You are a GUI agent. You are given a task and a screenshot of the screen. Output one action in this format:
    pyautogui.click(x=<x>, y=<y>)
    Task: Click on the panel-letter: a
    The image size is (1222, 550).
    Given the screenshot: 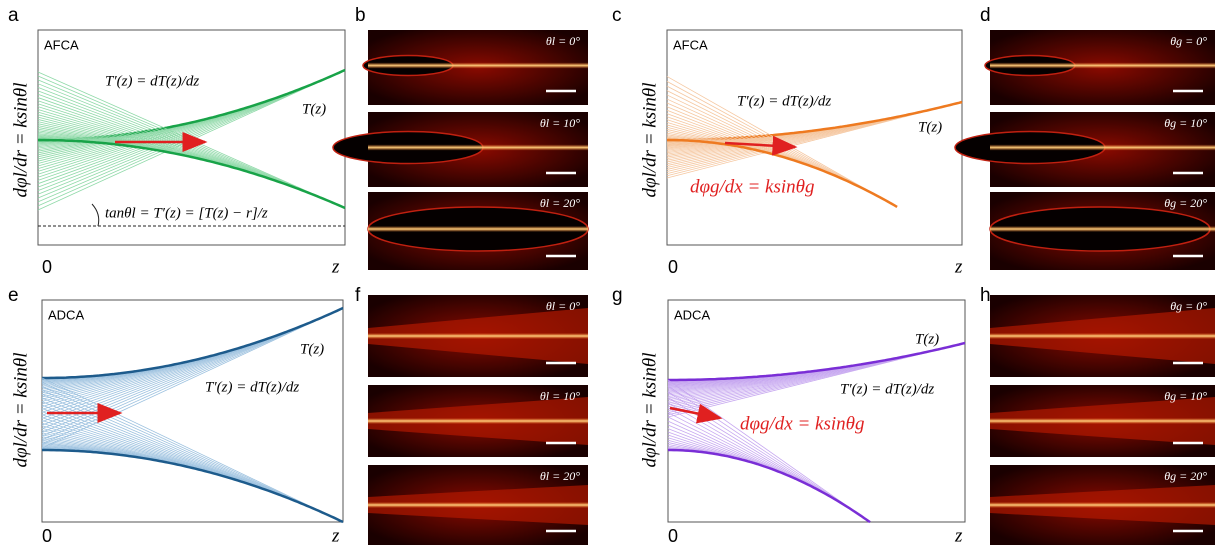 What is the action you would take?
    pyautogui.click(x=13, y=15)
    